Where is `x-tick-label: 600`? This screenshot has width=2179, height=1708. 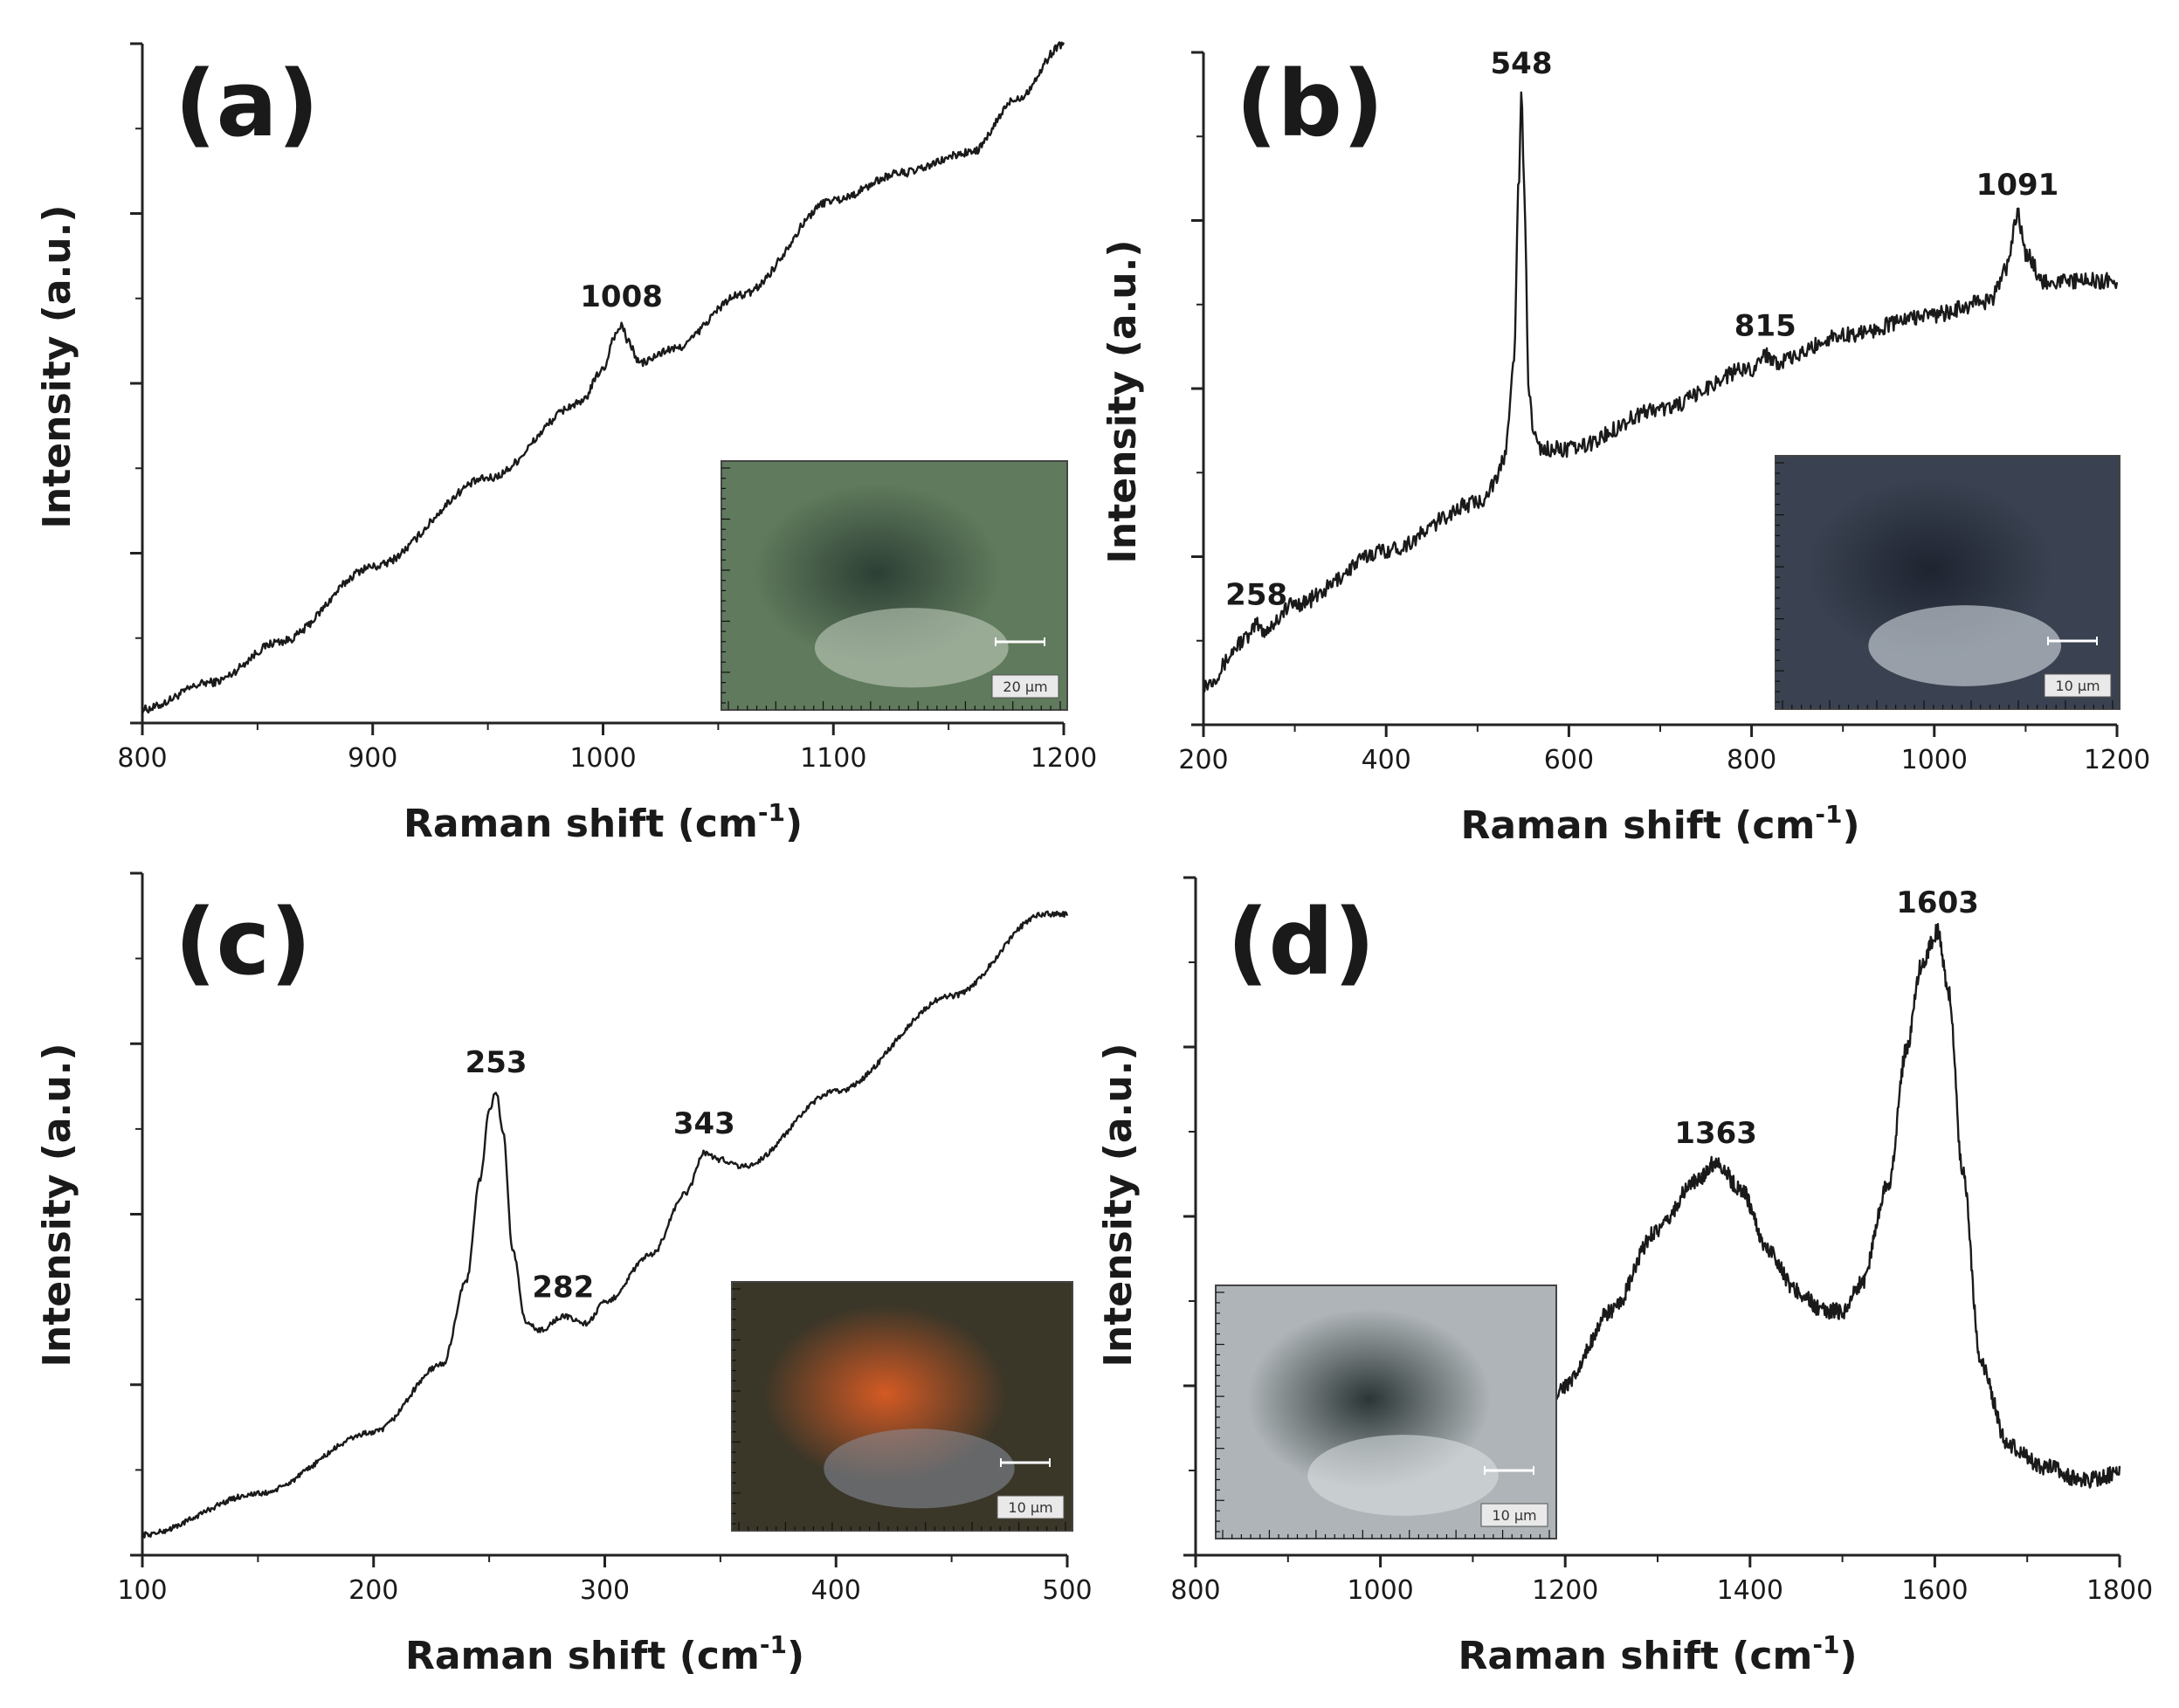 x-tick-label: 600 is located at coordinates (1569, 760).